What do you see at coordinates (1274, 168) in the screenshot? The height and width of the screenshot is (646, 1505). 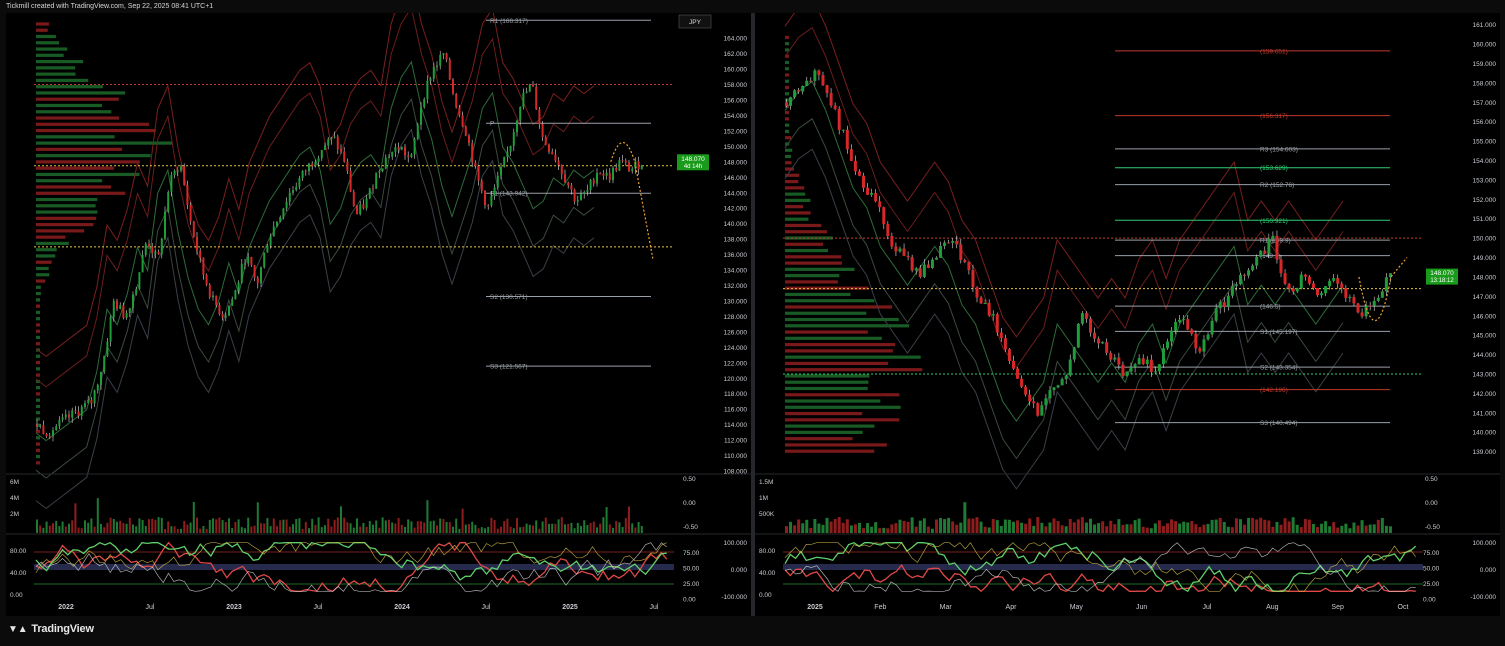 I see `pivot-label: (153.629)` at bounding box center [1274, 168].